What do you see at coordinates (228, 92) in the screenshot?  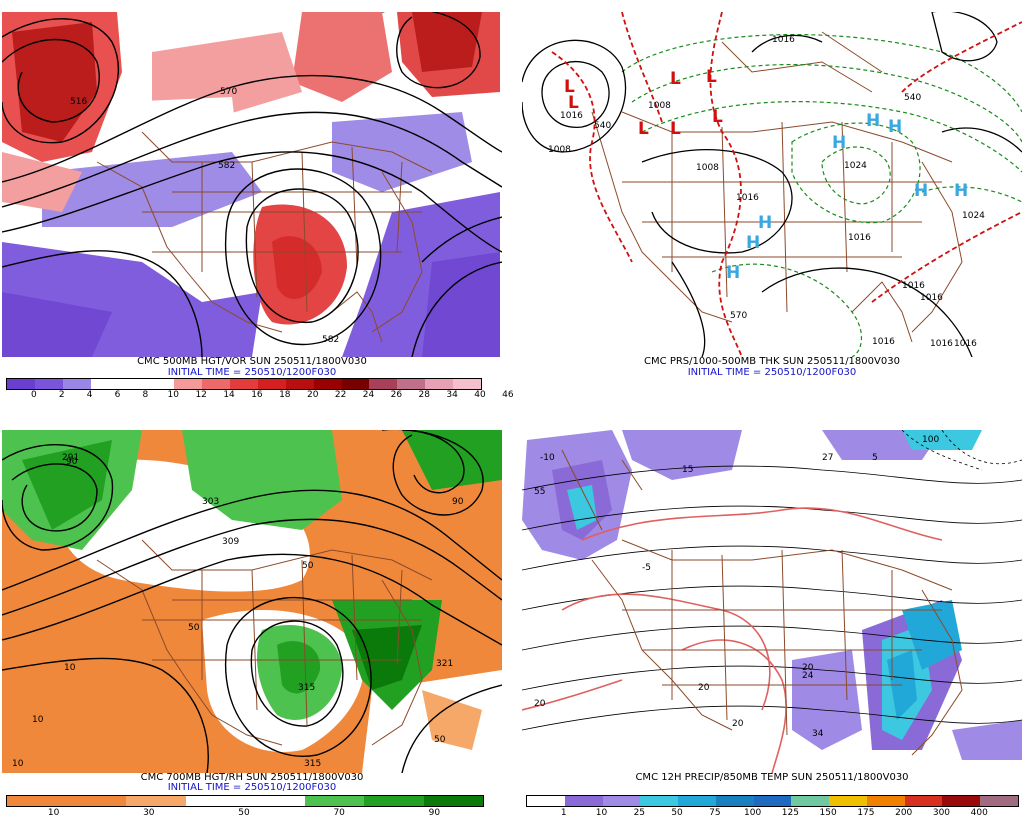 I see `contour-label-570: 570` at bounding box center [228, 92].